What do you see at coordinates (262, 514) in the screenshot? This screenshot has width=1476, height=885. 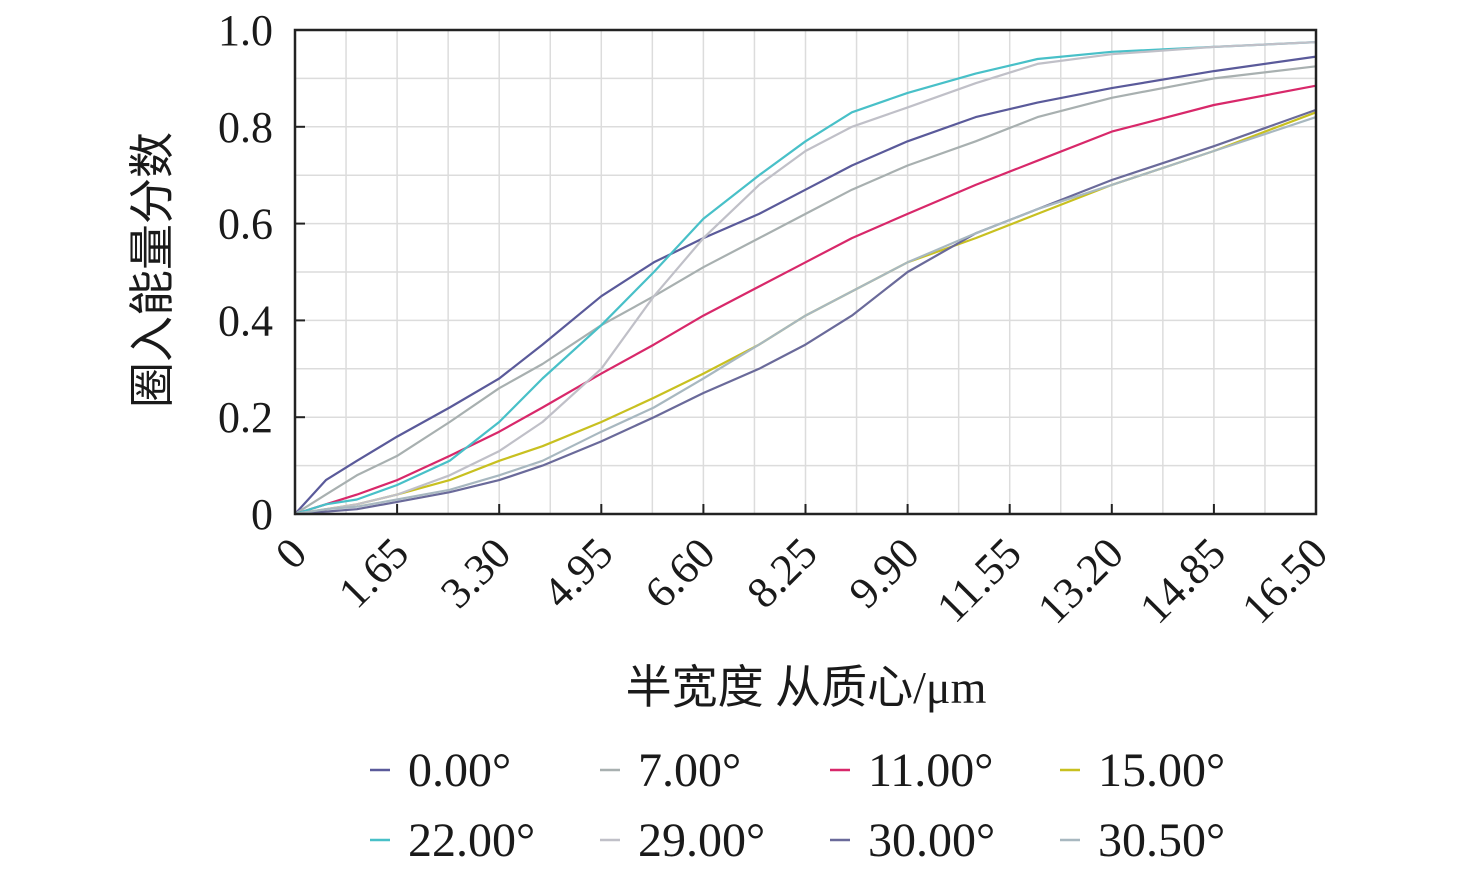 I see `y-tick-label: 0` at bounding box center [262, 514].